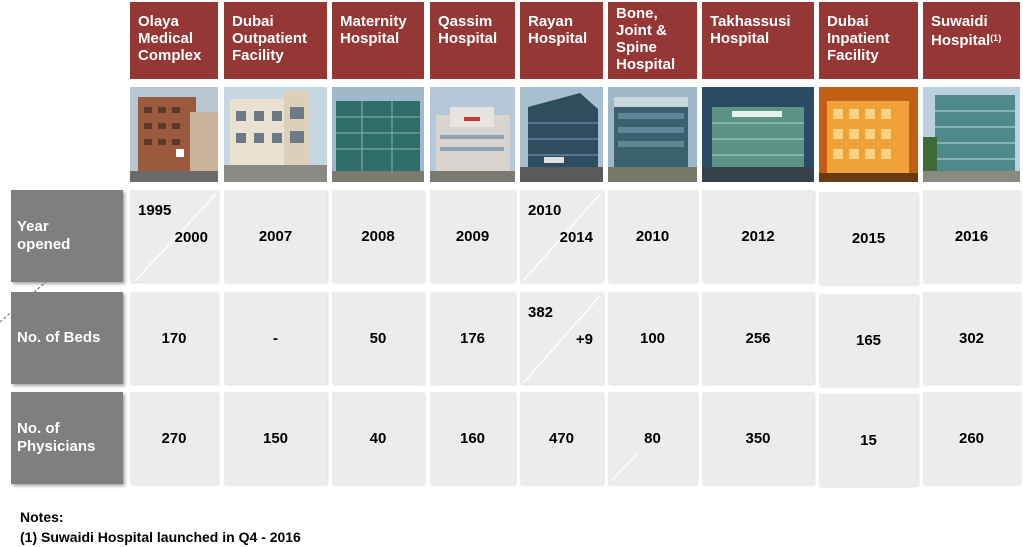 This screenshot has width=1023, height=547. I want to click on cell-beds-suwaidi: 302, so click(971, 338).